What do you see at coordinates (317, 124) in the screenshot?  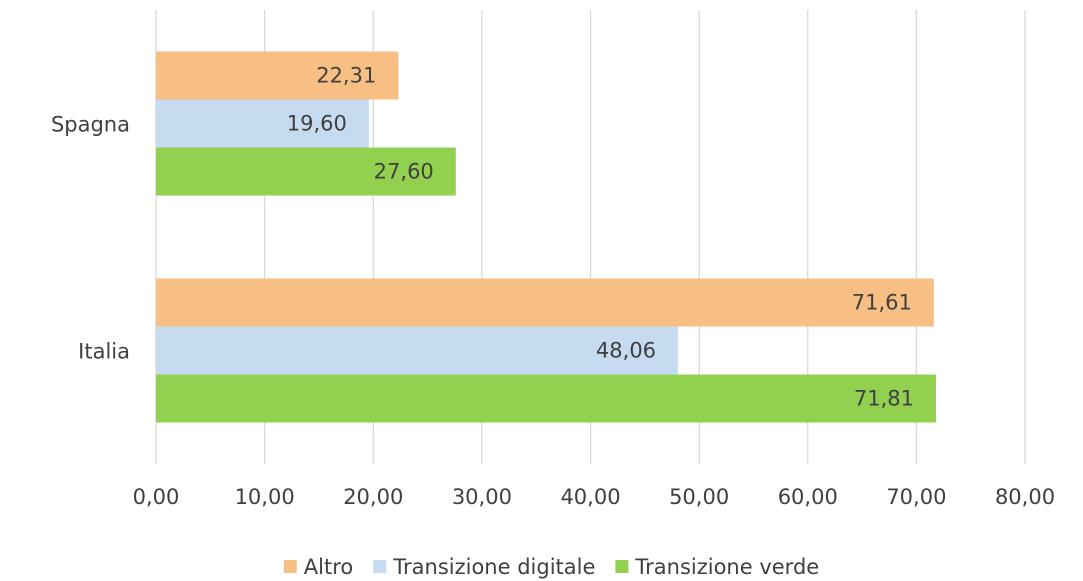 I see `data-label: 19,60` at bounding box center [317, 124].